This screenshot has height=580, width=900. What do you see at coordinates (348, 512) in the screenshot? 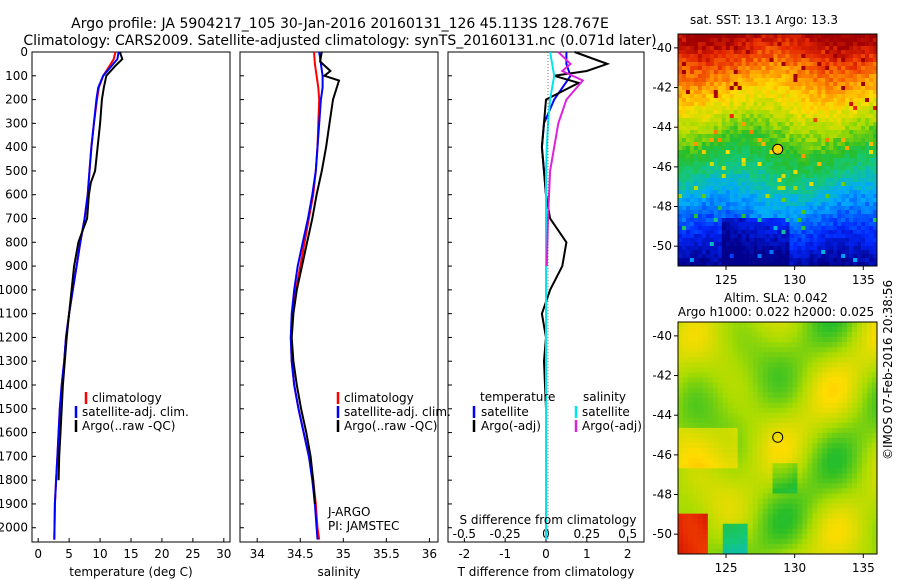
I see `jargo-annotation: J-ARGO` at bounding box center [348, 512].